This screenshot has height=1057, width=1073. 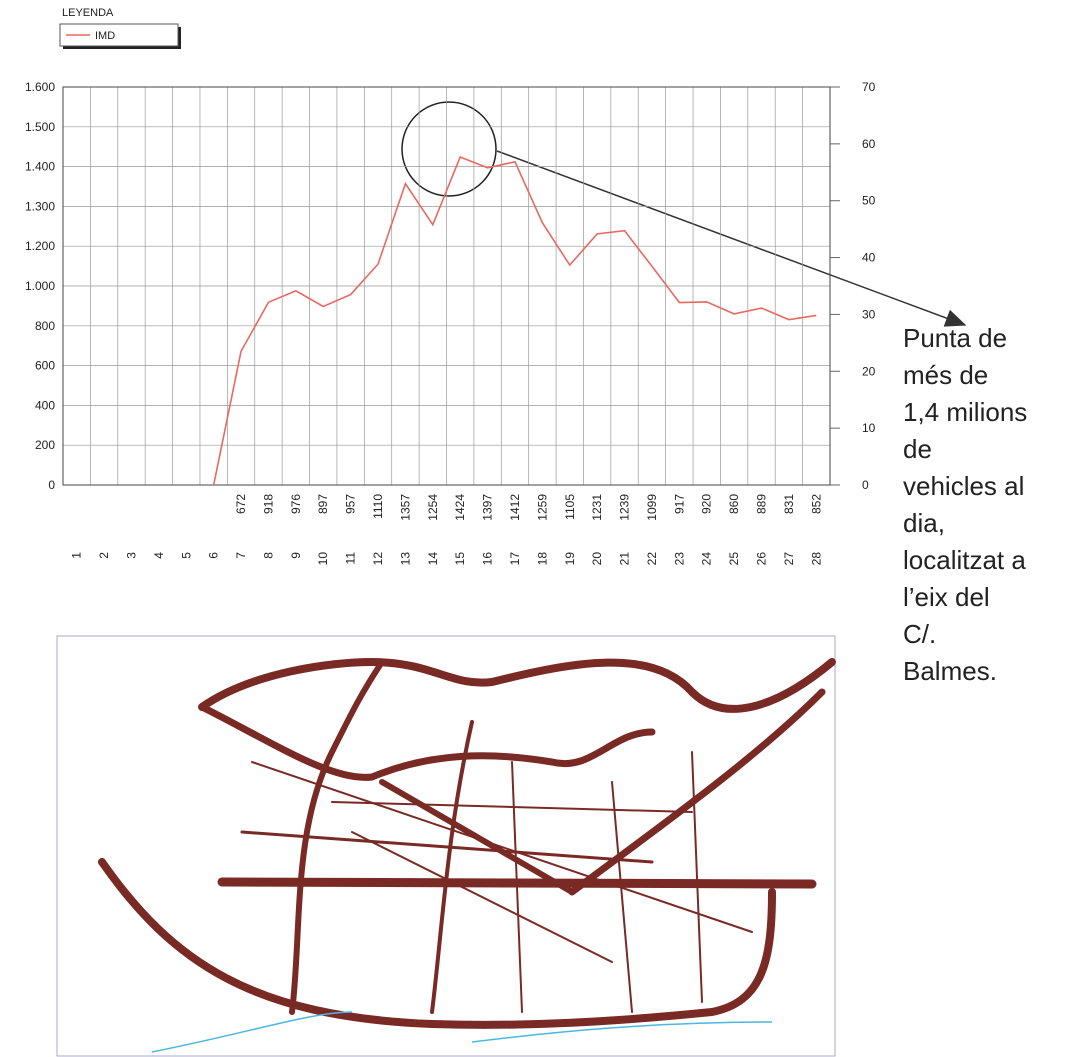 What do you see at coordinates (731, 238) in the screenshot?
I see `annotation-arrow` at bounding box center [731, 238].